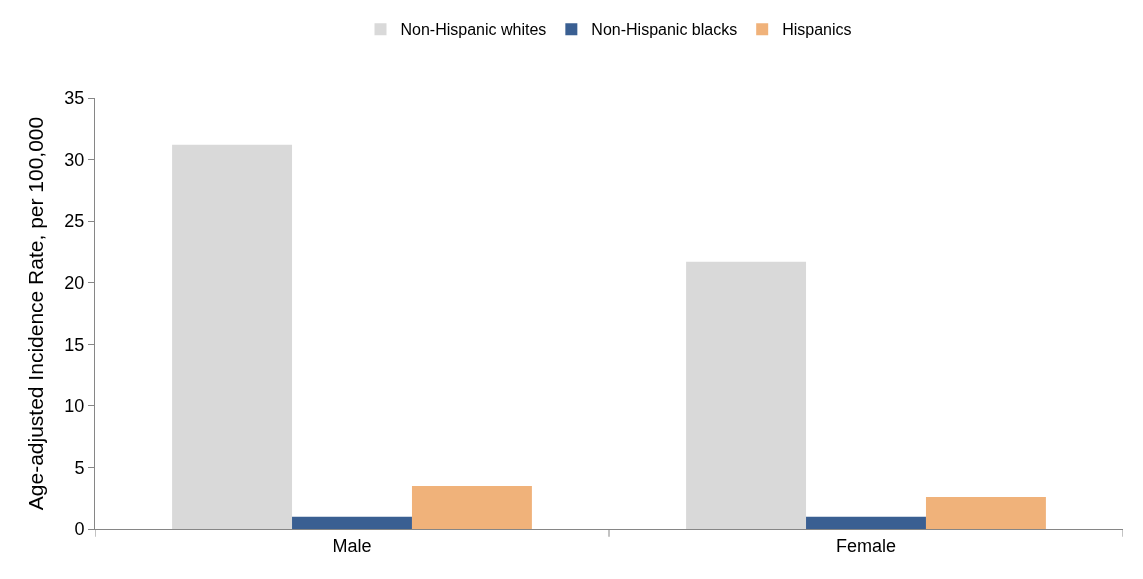  Describe the element at coordinates (74, 98) in the screenshot. I see `y-tick-label: 35` at that location.